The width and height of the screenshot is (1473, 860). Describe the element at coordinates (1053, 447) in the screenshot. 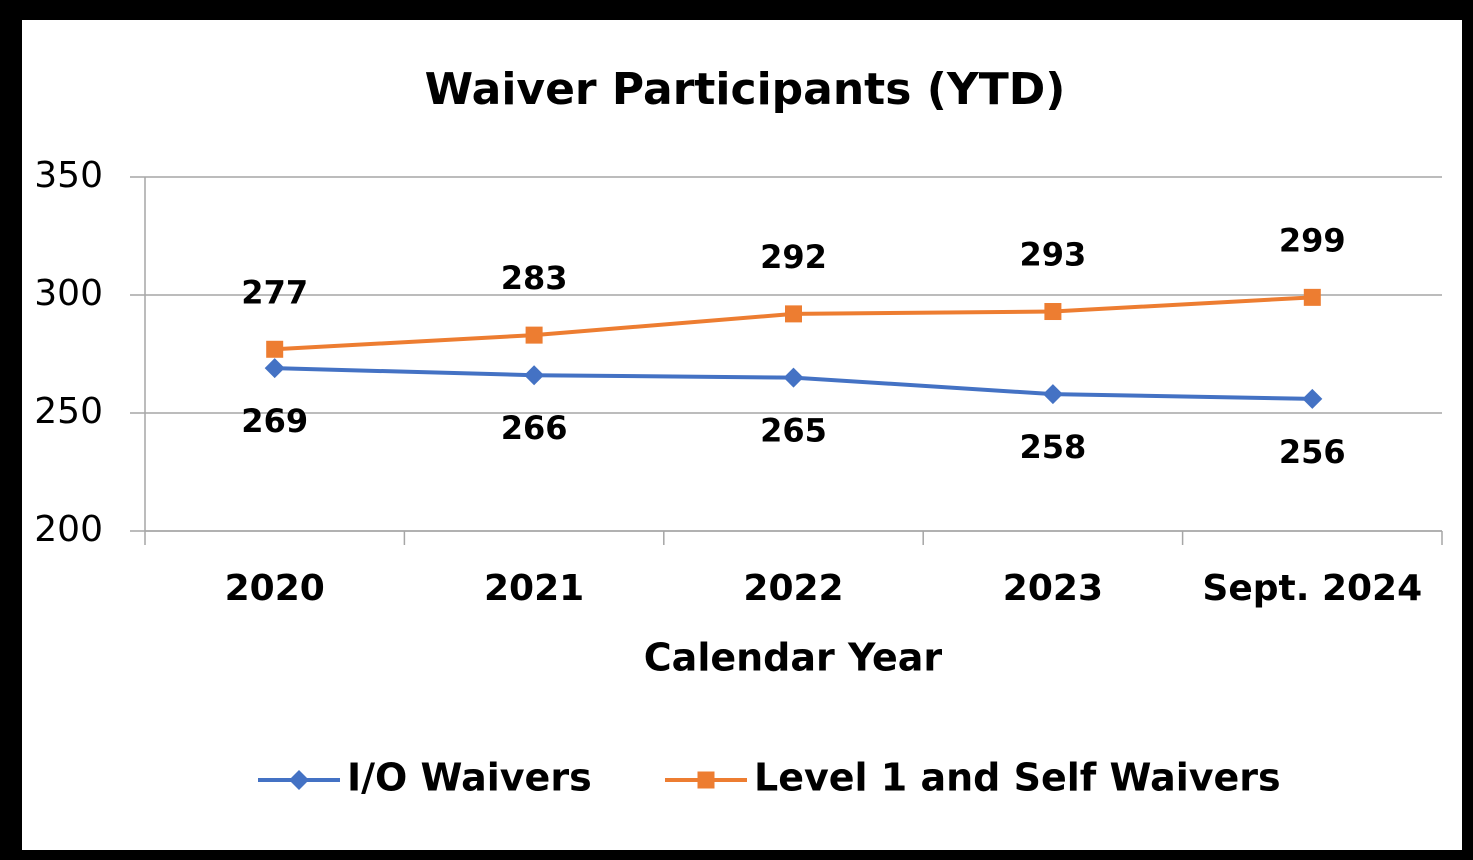

I see `data-label: 258` at that location.